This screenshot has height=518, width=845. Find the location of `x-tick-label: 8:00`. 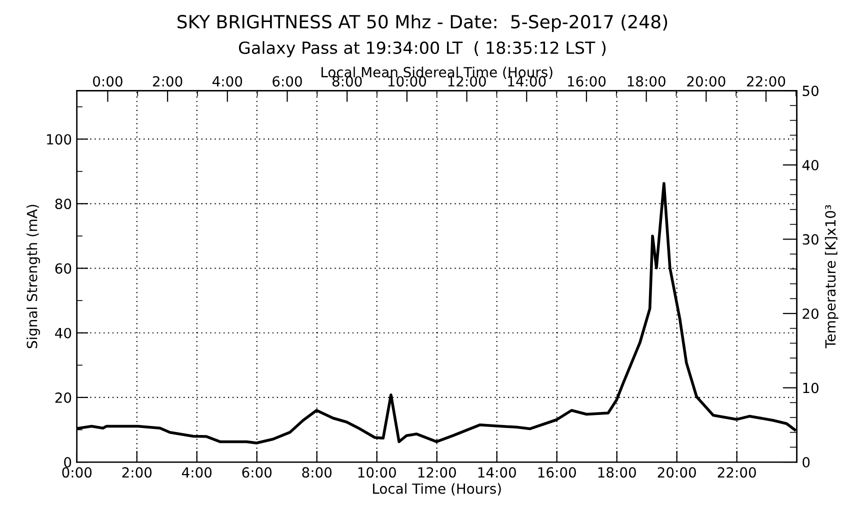

x-tick-label: 8:00 is located at coordinates (317, 472).